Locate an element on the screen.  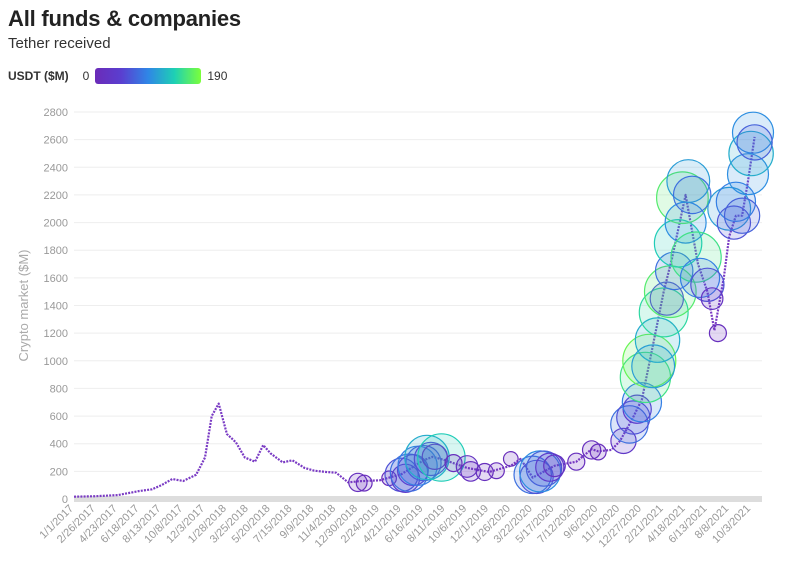
y-tick-label: 800 is located at coordinates (59, 389).